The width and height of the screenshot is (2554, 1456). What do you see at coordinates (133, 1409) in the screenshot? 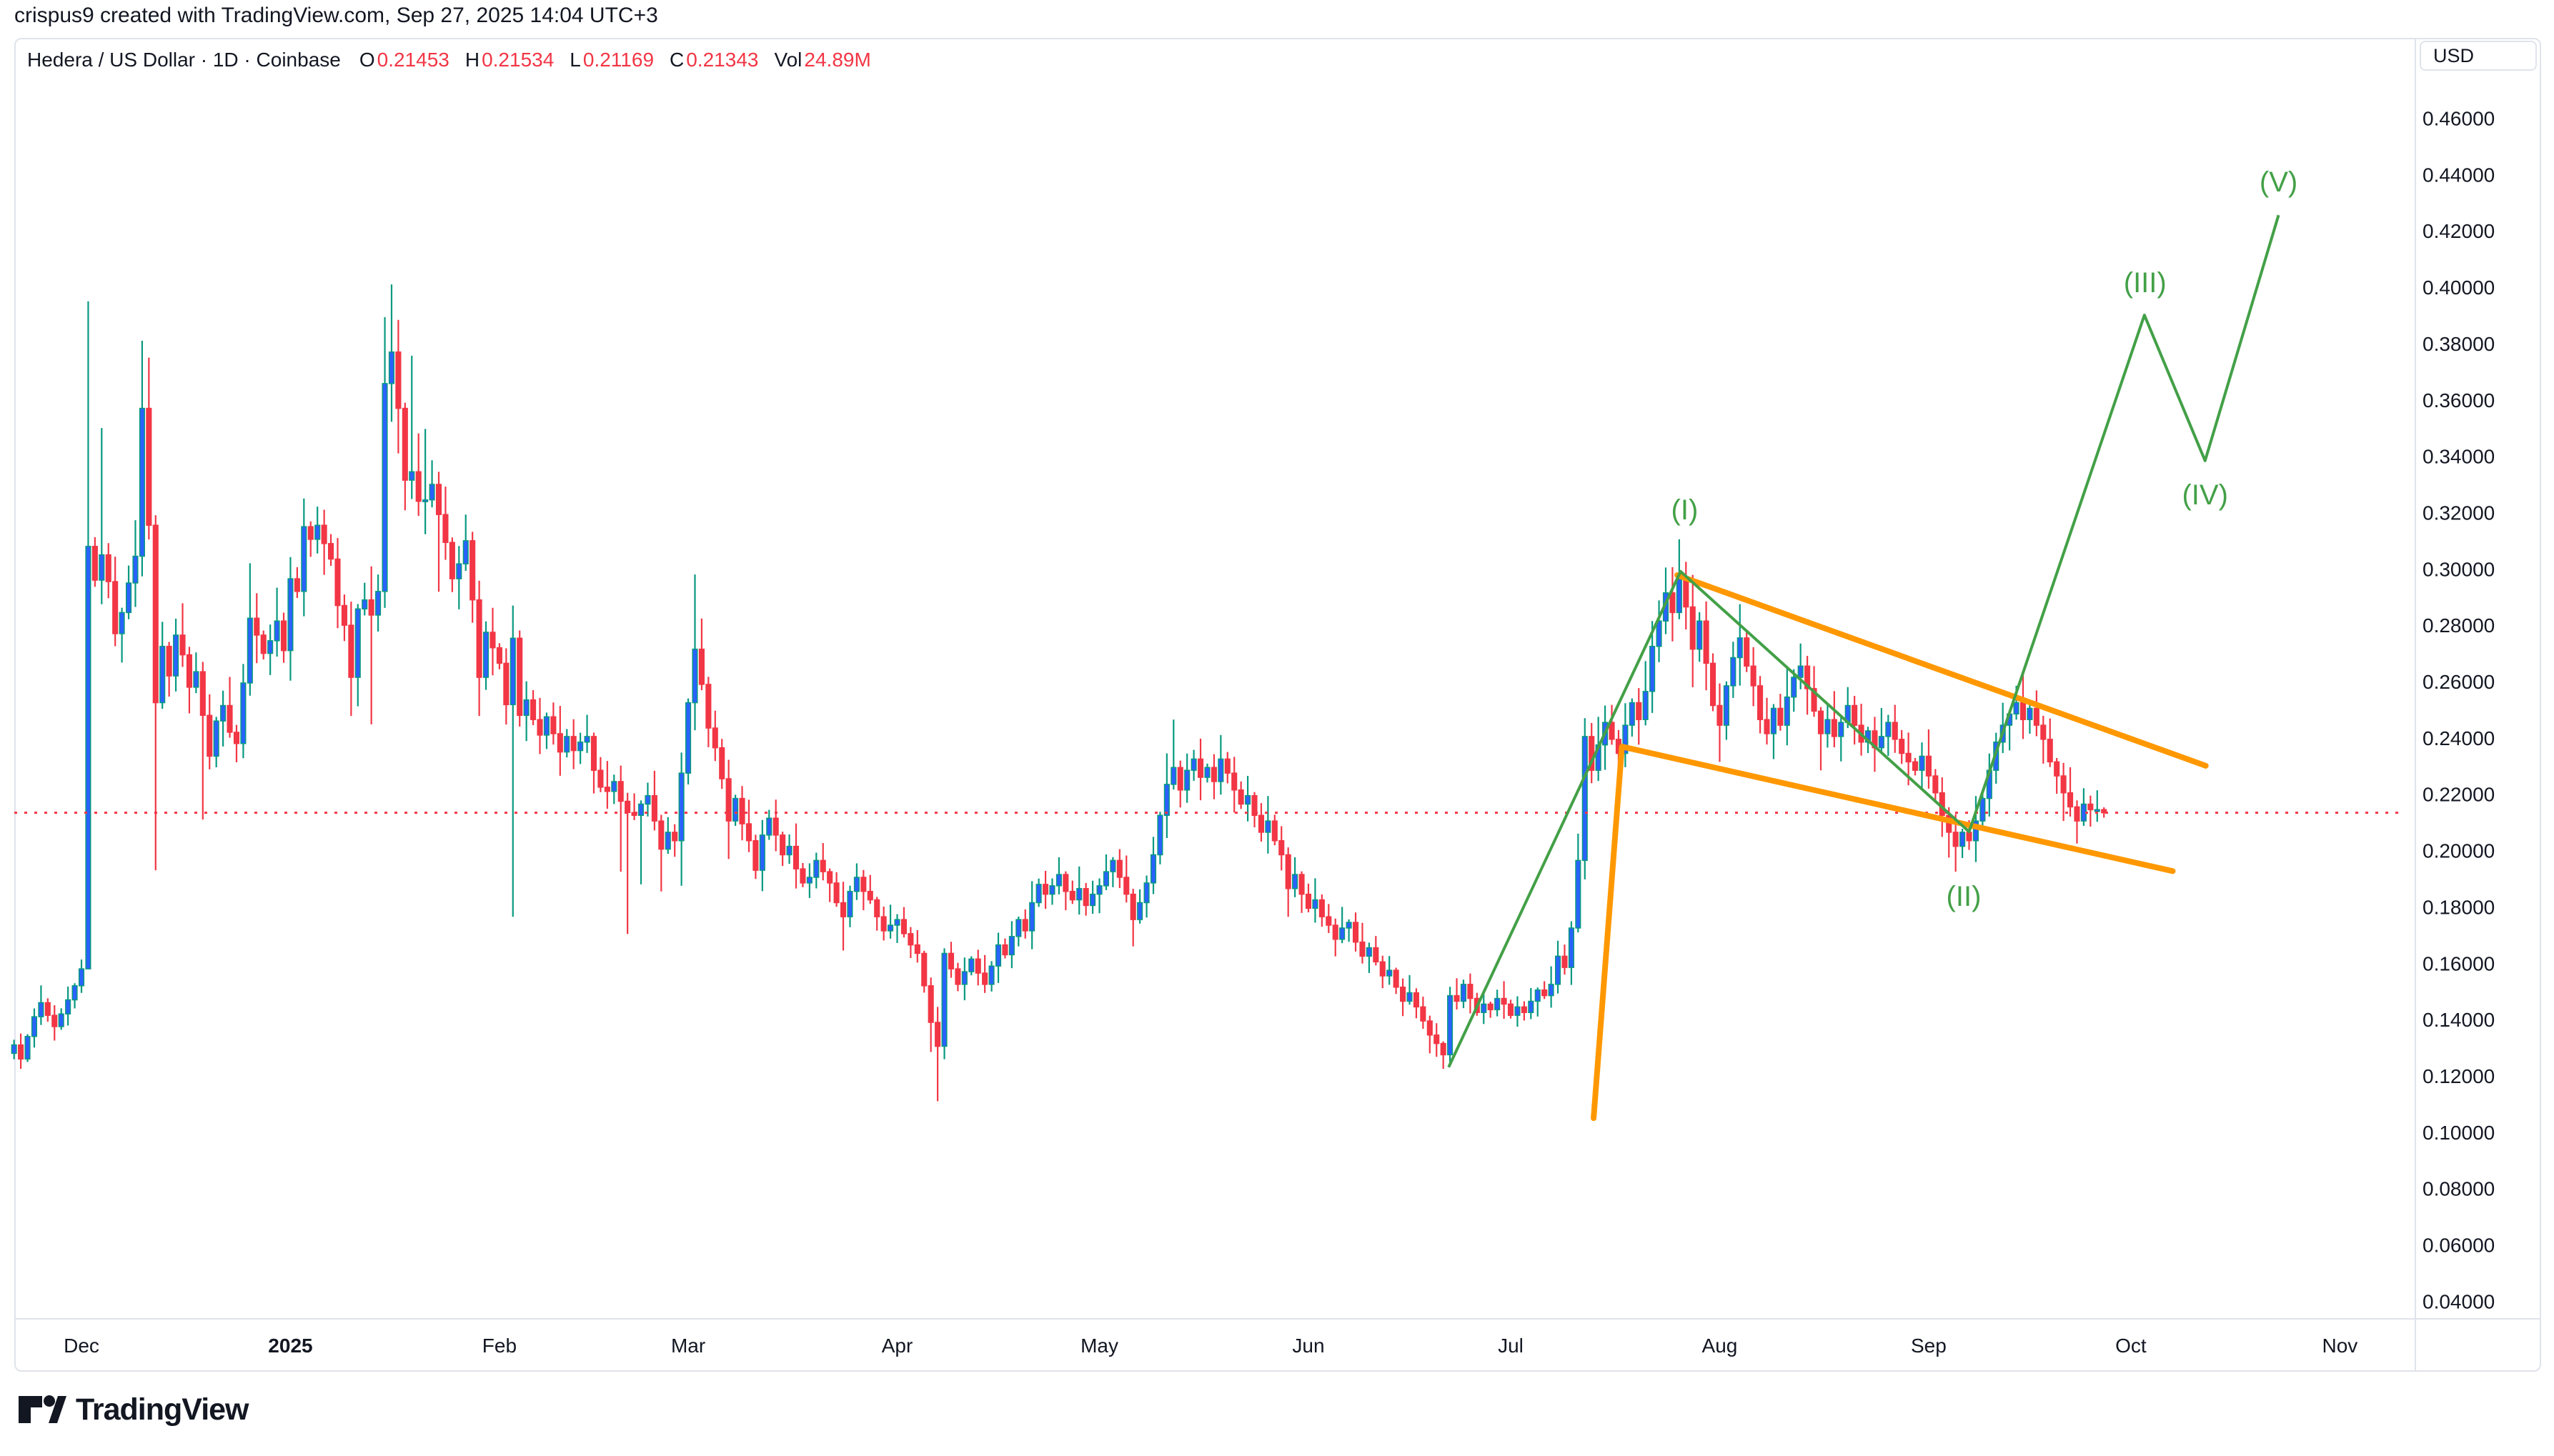
I see `tradingview-logo: TradingView` at bounding box center [133, 1409].